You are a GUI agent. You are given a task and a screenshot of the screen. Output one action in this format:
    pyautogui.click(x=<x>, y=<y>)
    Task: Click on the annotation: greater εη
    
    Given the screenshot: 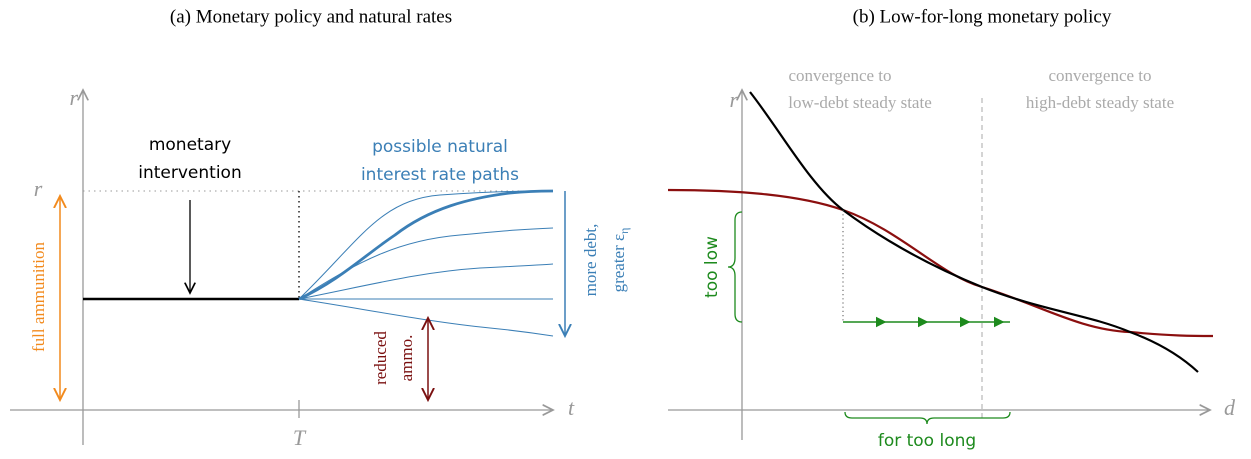 What is the action you would take?
    pyautogui.click(x=620, y=260)
    